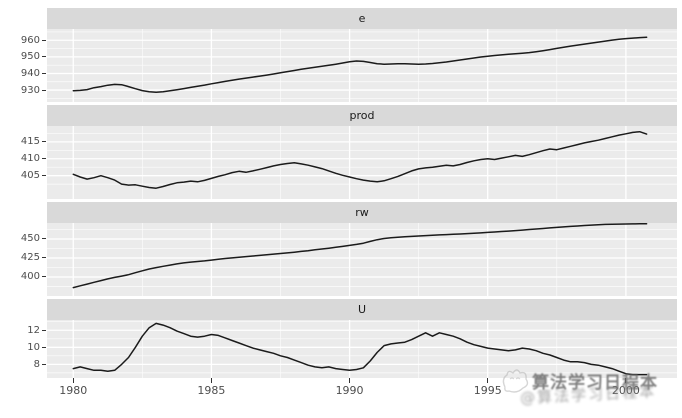  I want to click on y-axis-tick-label: 400, so click(30, 277).